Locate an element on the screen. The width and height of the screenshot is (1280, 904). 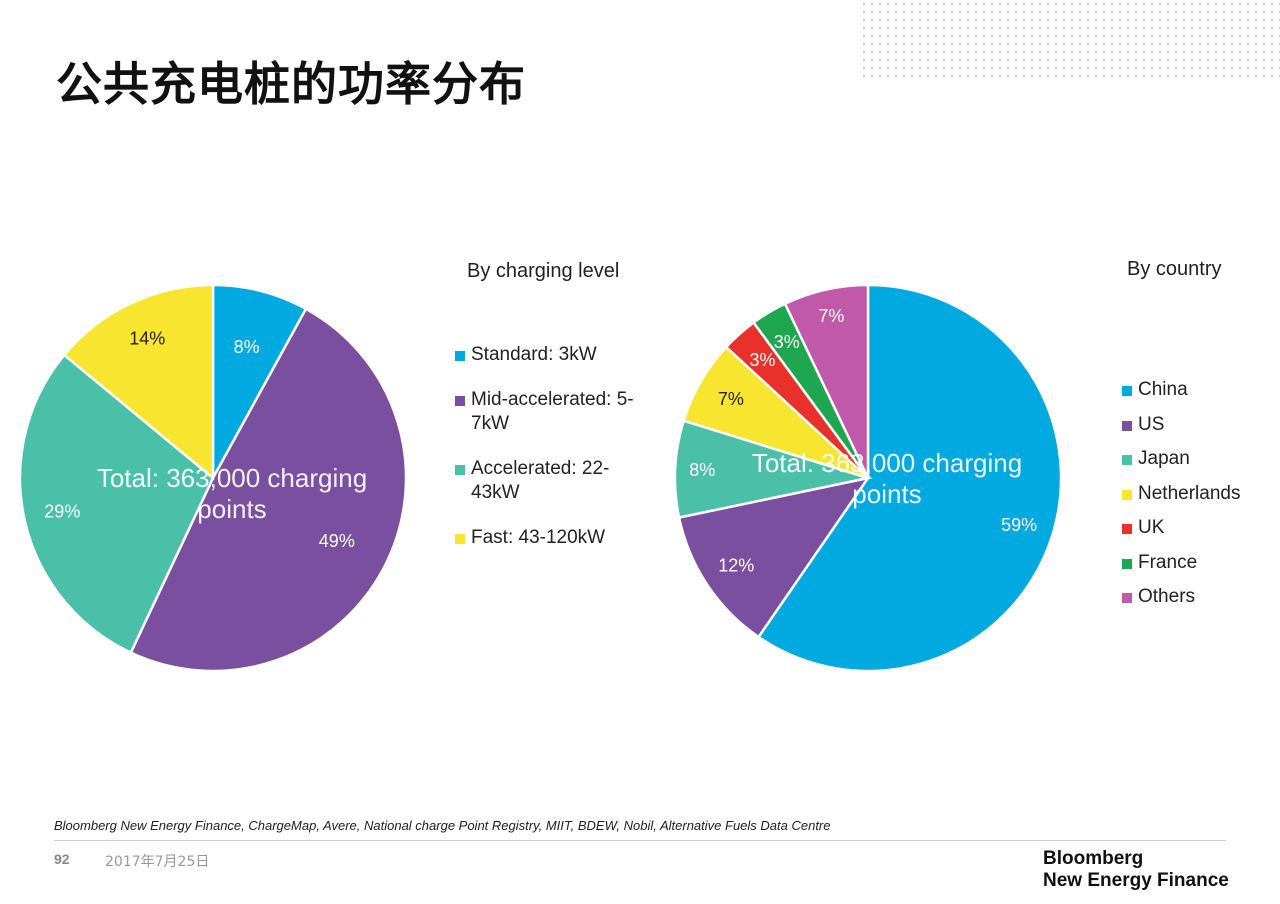
legend-label: Fast: 43-120kW is located at coordinates (538, 537).